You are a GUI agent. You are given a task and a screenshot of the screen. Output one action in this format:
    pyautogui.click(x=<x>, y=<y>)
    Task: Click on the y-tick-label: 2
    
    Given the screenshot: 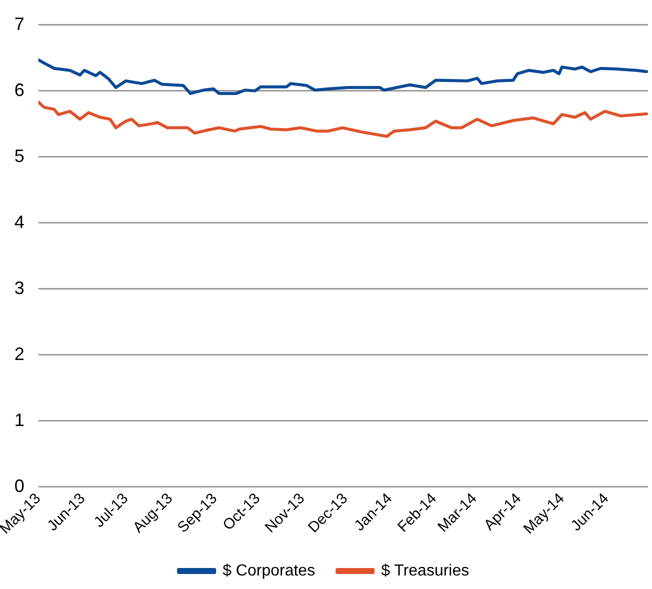 What is the action you would take?
    pyautogui.click(x=19, y=354)
    